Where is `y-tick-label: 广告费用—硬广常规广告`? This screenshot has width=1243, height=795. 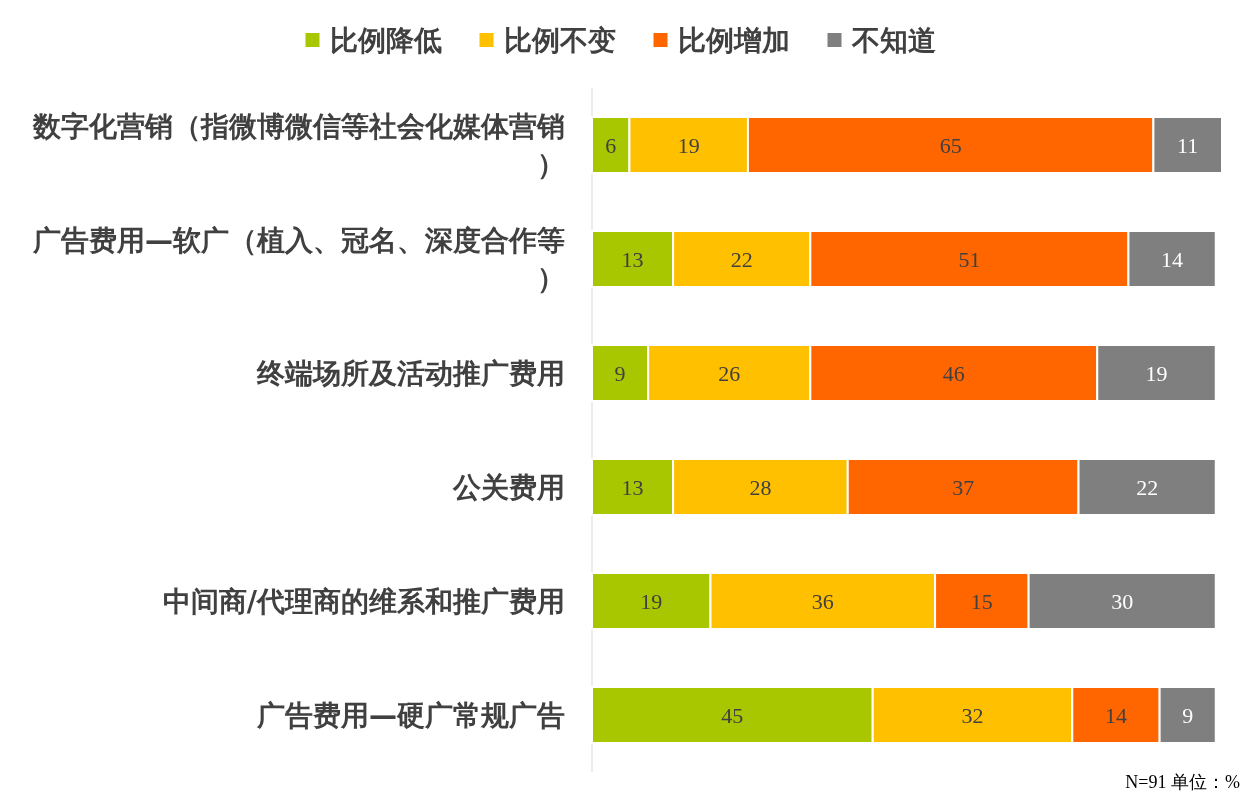 y-tick-label: 广告费用—硬广常规广告 is located at coordinates (410, 715).